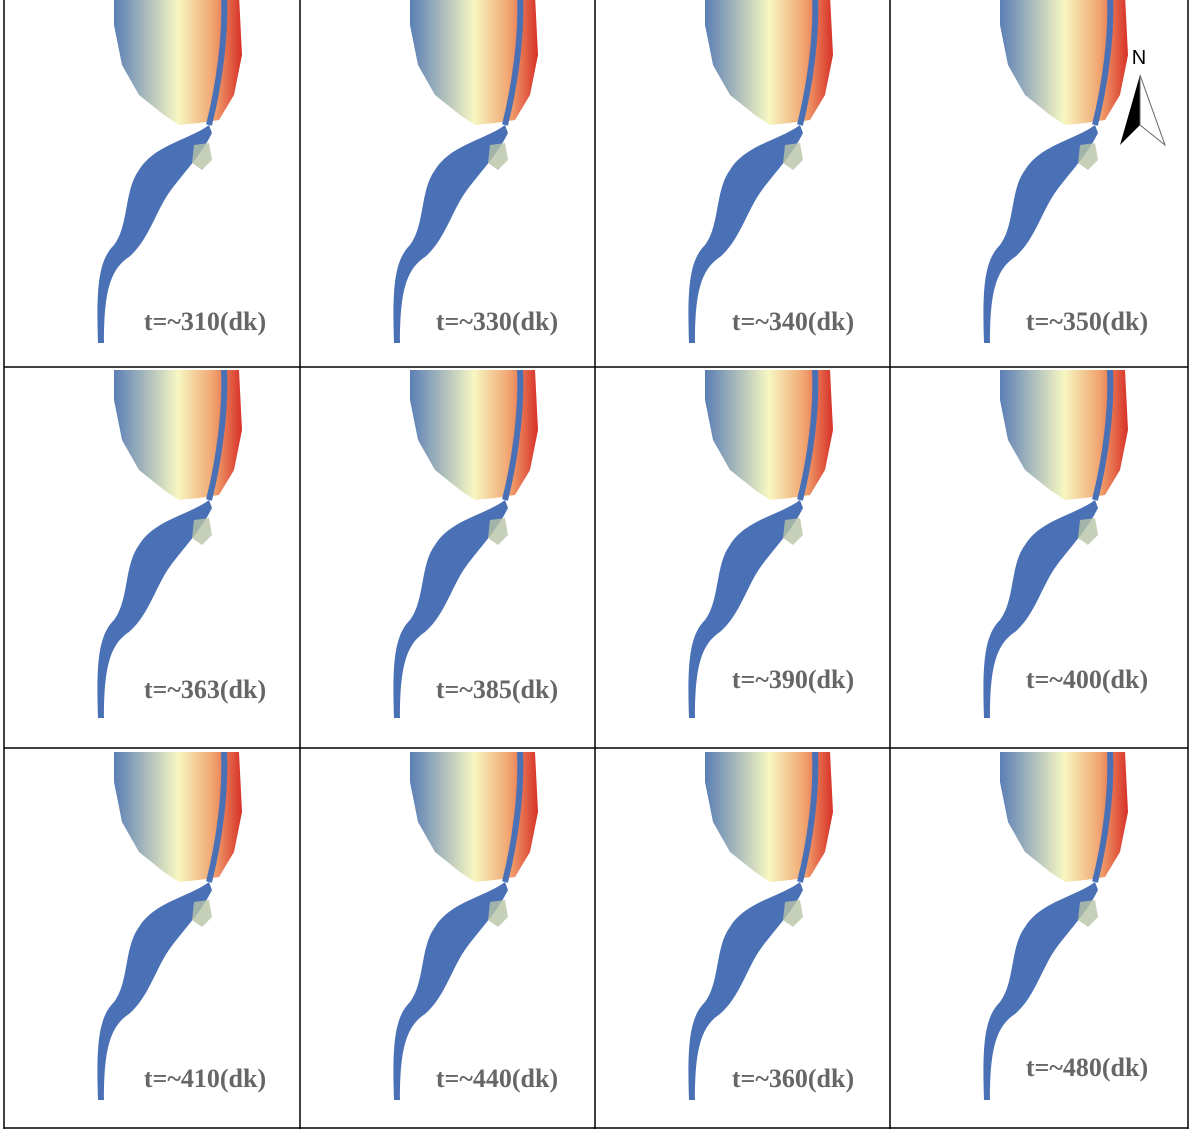 This screenshot has height=1133, width=1193. Describe the element at coordinates (497, 321) in the screenshot. I see `panel-label: t=~330(dk)` at that location.